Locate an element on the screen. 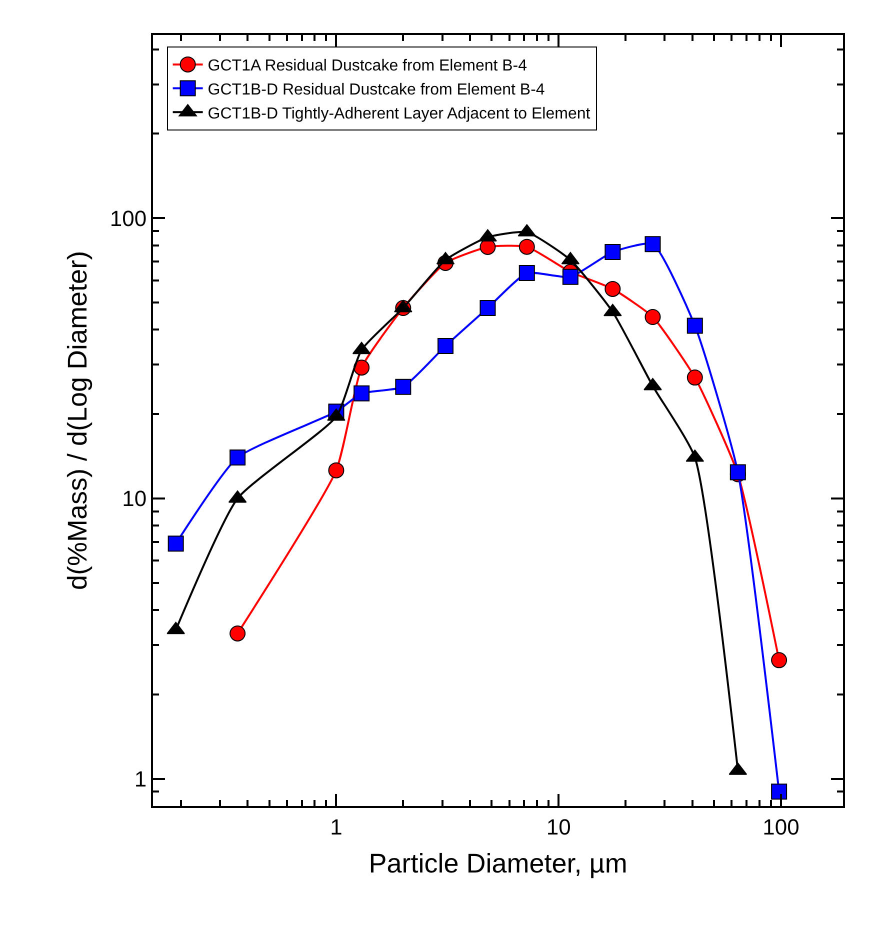 The height and width of the screenshot is (928, 887). y-tick-label: 100 is located at coordinates (128, 218).